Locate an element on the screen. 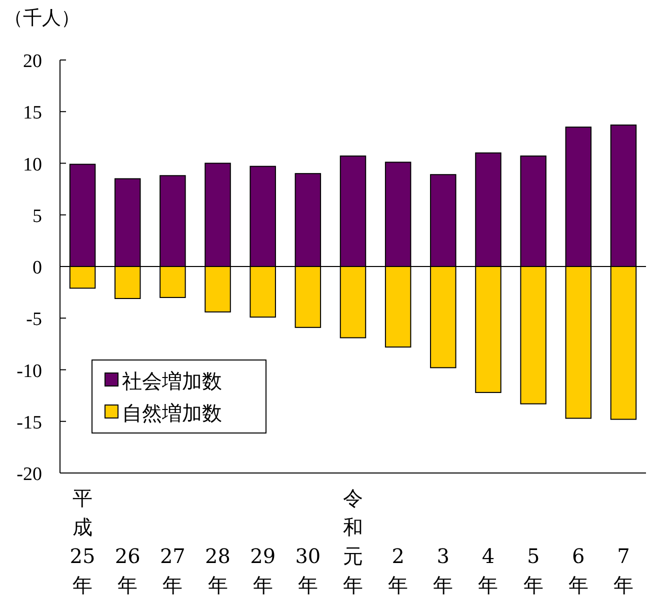  x-tick-label: 5年 is located at coordinates (533, 570).